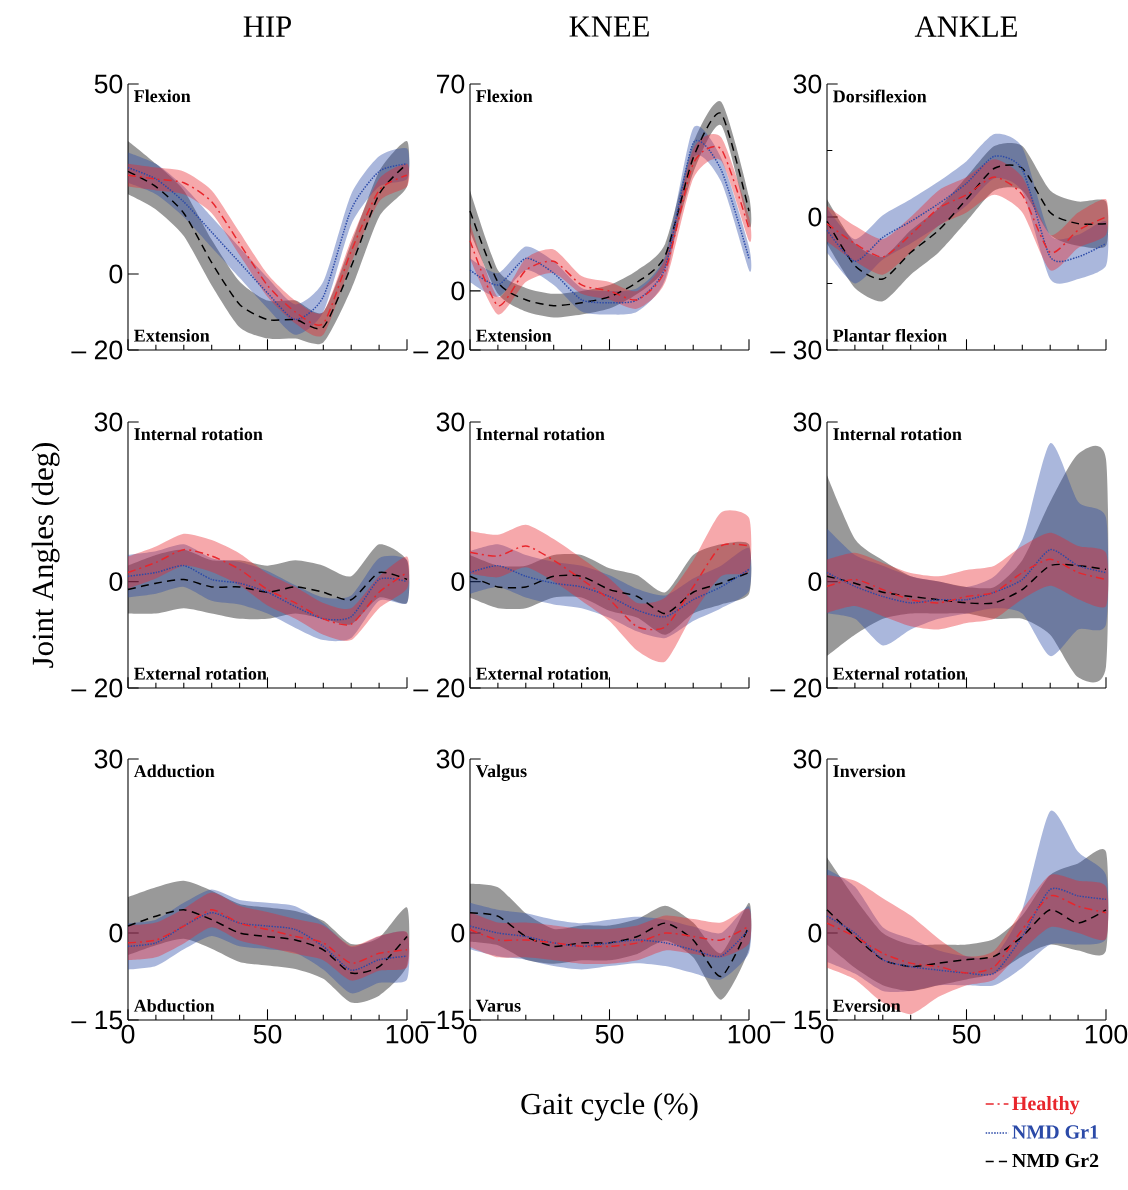 This screenshot has height=1190, width=1128. What do you see at coordinates (609, 26) in the screenshot?
I see `chart-title: KNEE` at bounding box center [609, 26].